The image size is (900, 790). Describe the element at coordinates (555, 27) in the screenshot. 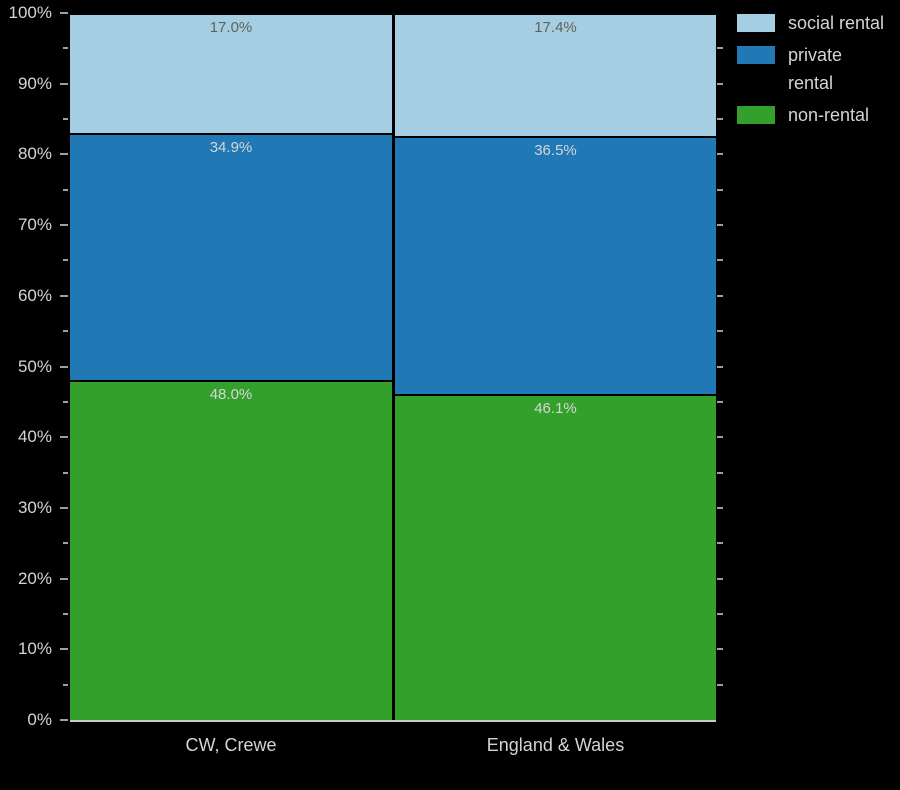

I see `segment-value-label: 17.4%` at that location.